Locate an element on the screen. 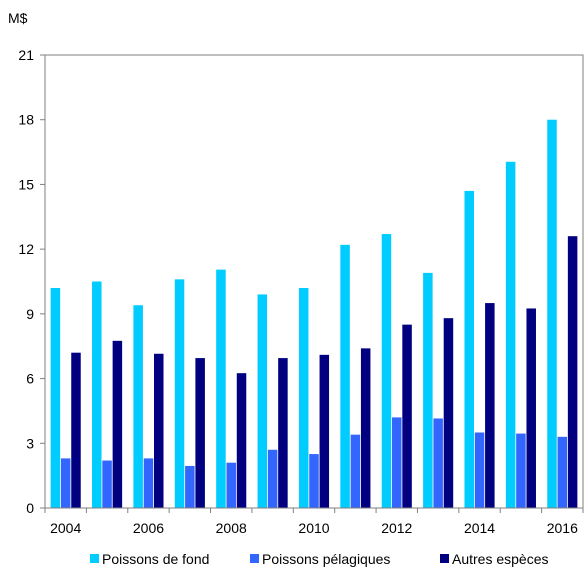  y-tick-label: 3 is located at coordinates (30, 443).